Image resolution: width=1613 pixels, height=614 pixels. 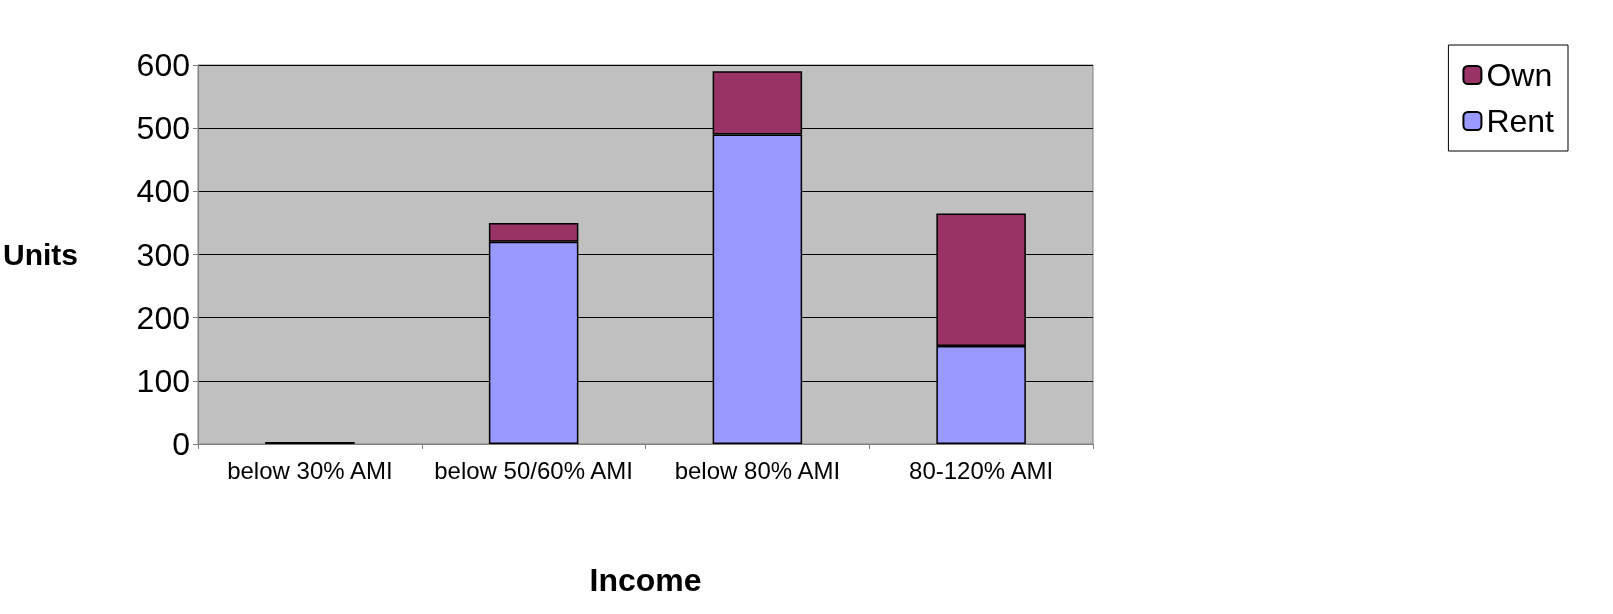 What do you see at coordinates (981, 470) in the screenshot?
I see `x-tick-label: 80-120% AMI` at bounding box center [981, 470].